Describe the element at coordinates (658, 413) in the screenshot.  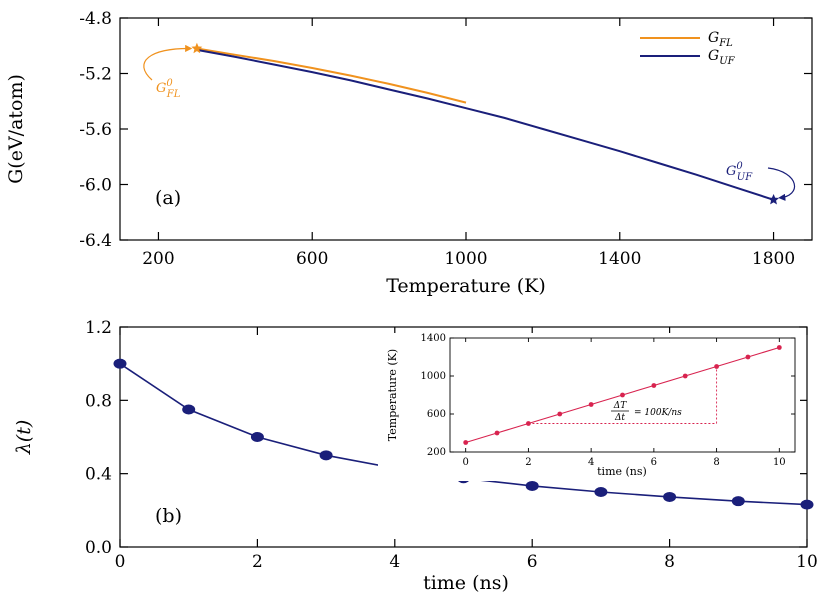
I see `inset-annotation-rate: = 100K/ns` at that location.